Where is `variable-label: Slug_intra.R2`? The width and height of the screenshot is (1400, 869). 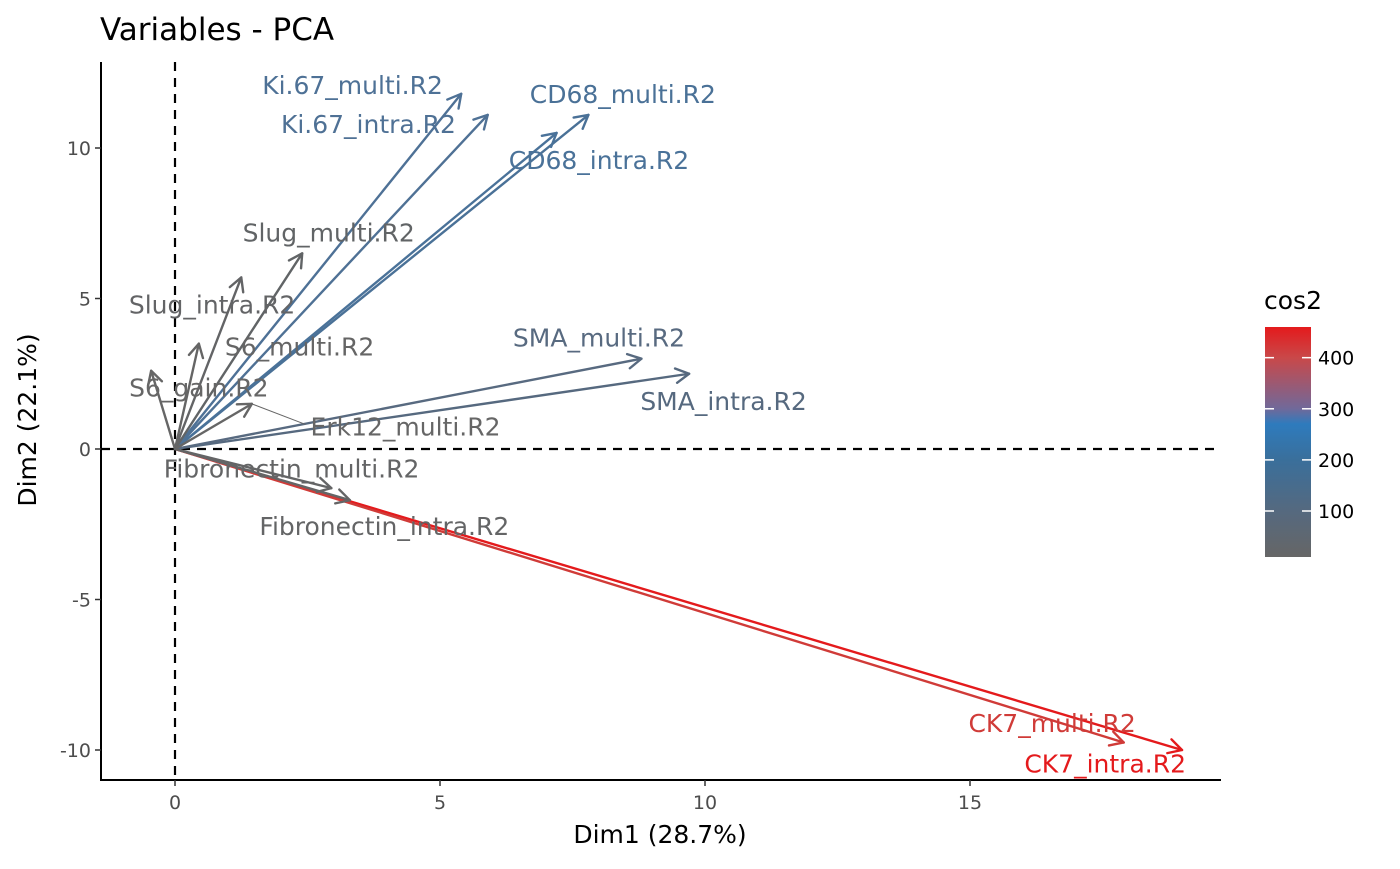
variable-label: Slug_intra.R2 is located at coordinates (212, 305).